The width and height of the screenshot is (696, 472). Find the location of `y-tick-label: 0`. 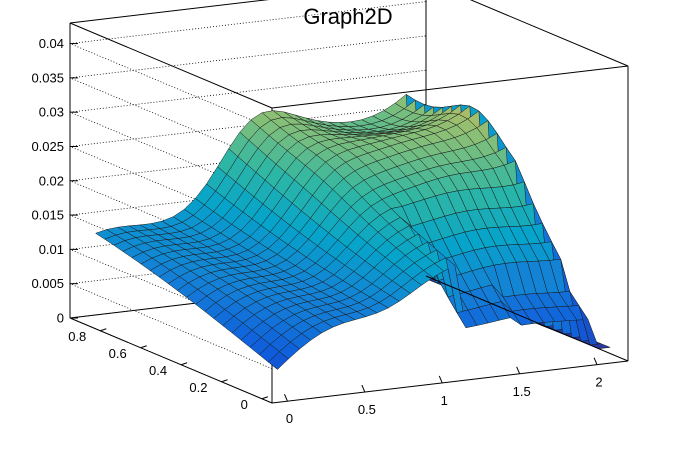

y-tick-label: 0 is located at coordinates (244, 404).